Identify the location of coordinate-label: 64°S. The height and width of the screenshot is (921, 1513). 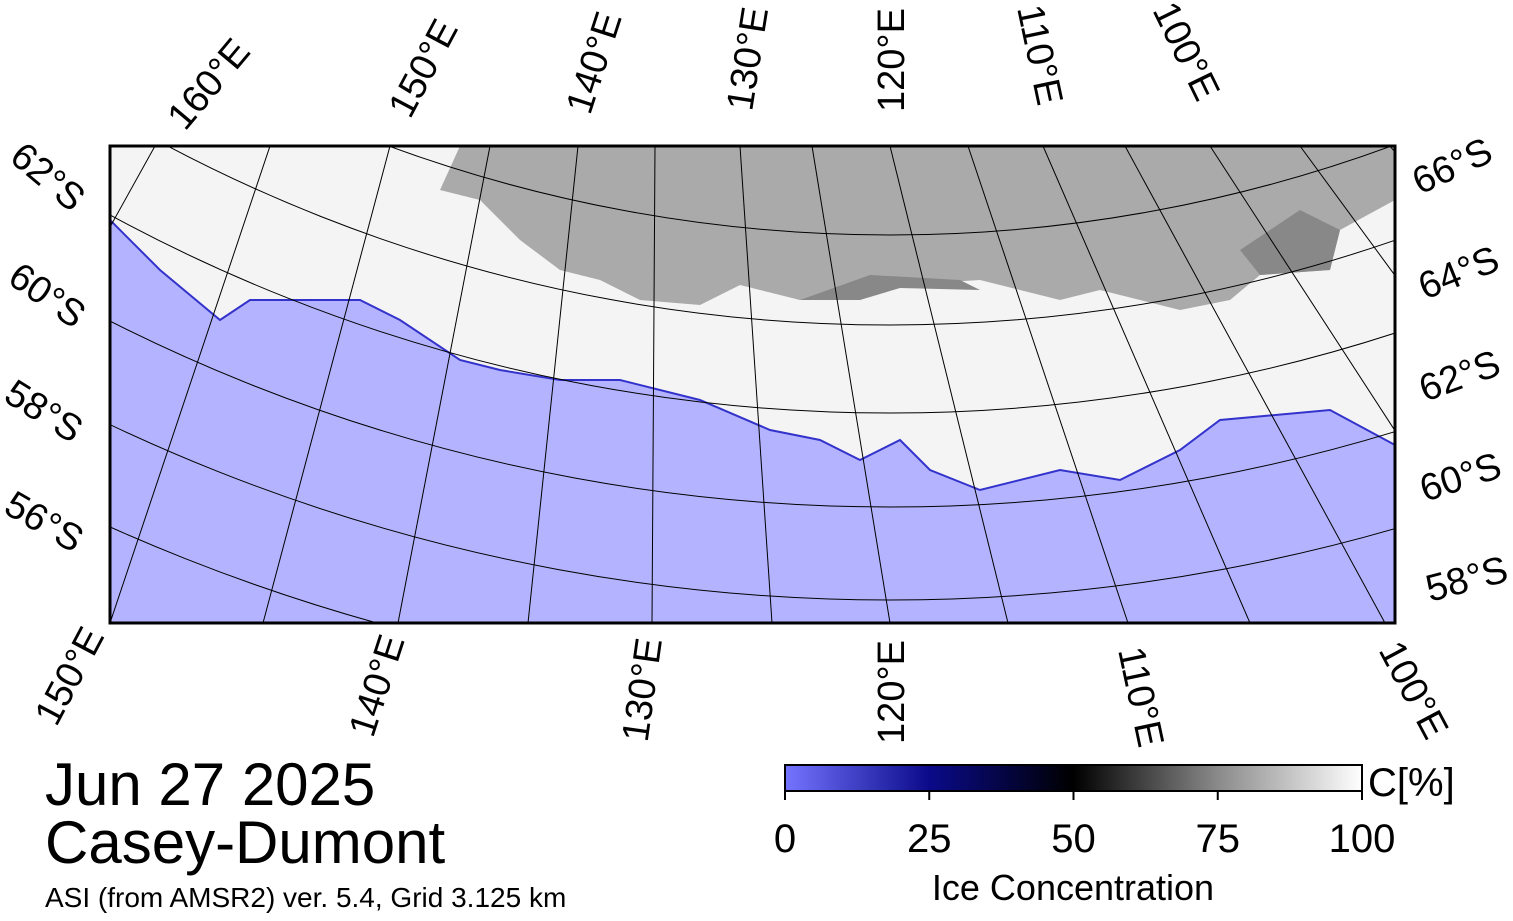
(1459, 273).